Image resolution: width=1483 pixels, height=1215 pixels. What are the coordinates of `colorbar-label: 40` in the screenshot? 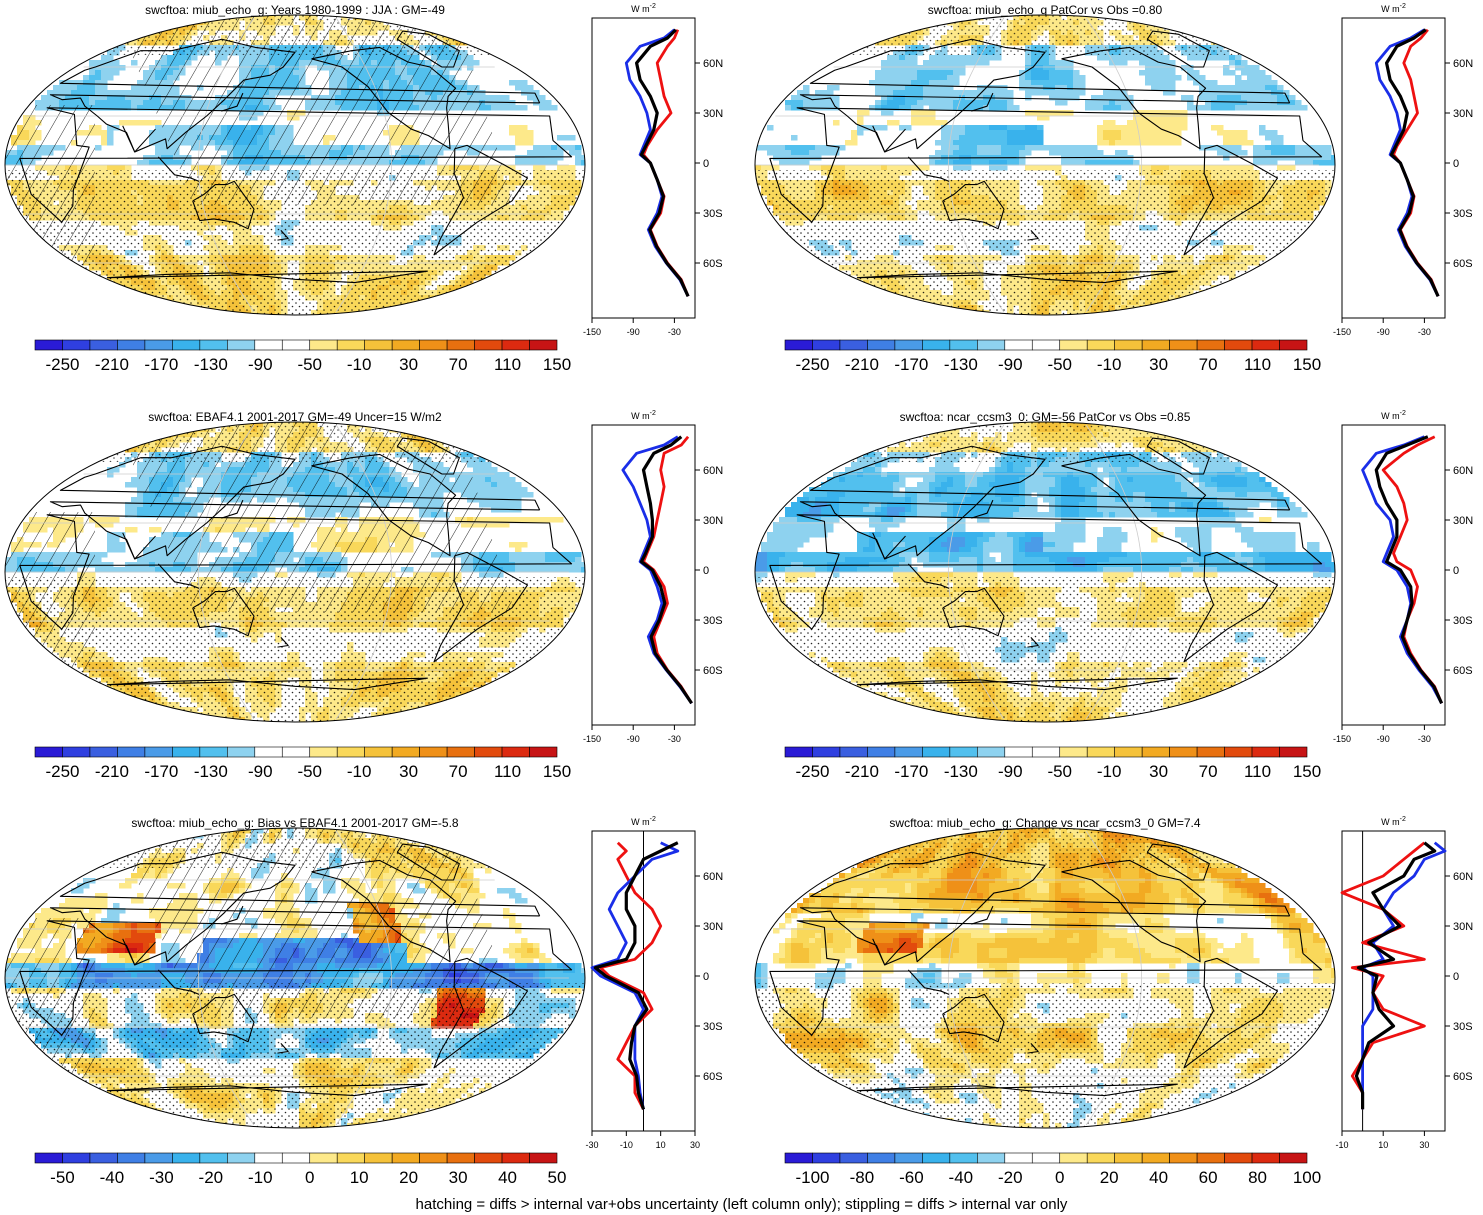 It's located at (508, 1177).